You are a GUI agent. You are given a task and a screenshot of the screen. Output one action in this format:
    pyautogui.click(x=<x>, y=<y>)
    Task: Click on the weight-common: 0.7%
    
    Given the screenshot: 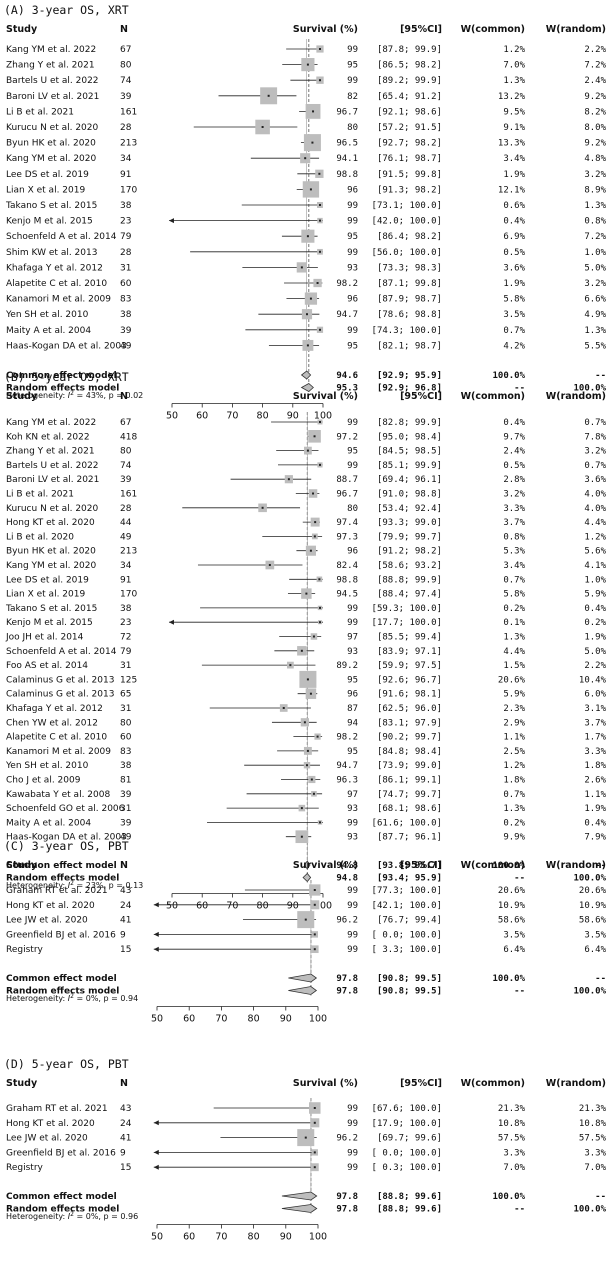 What is the action you would take?
    pyautogui.click(x=514, y=795)
    